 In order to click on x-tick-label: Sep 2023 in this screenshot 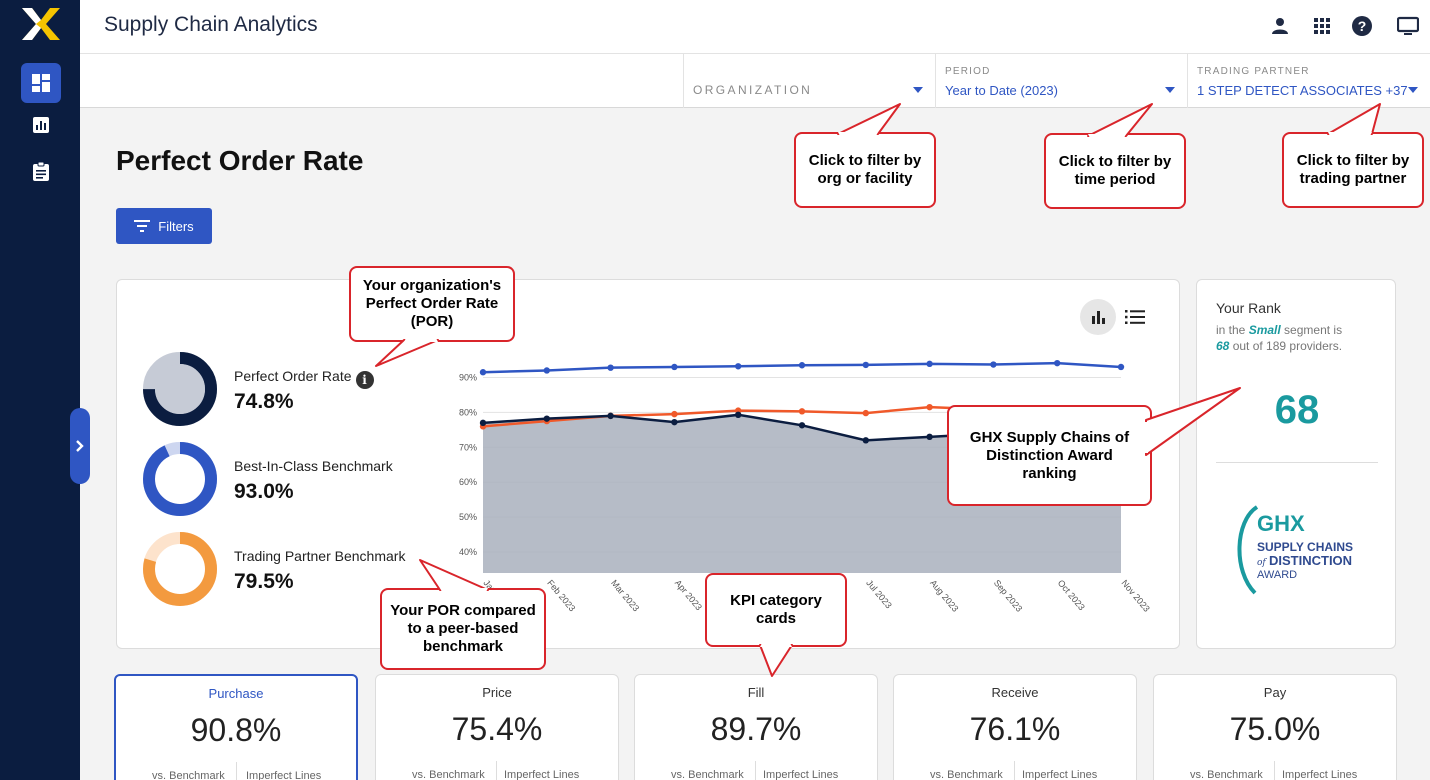, I will do `click(1008, 596)`.